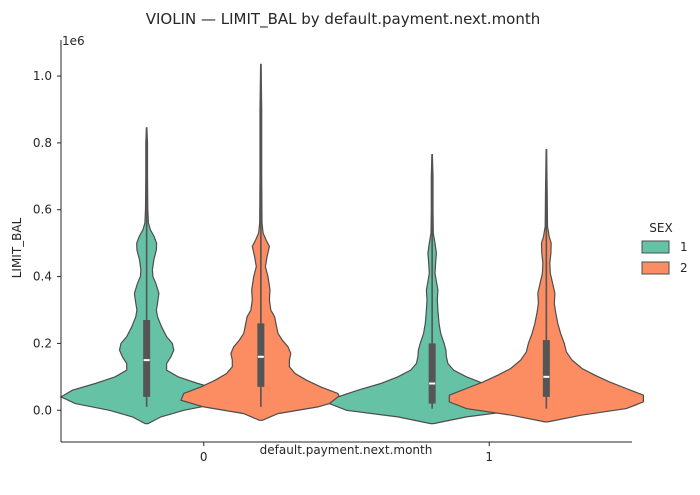 This screenshot has width=700, height=495. Describe the element at coordinates (42, 76) in the screenshot. I see `y-tick-label: 1.0` at that location.